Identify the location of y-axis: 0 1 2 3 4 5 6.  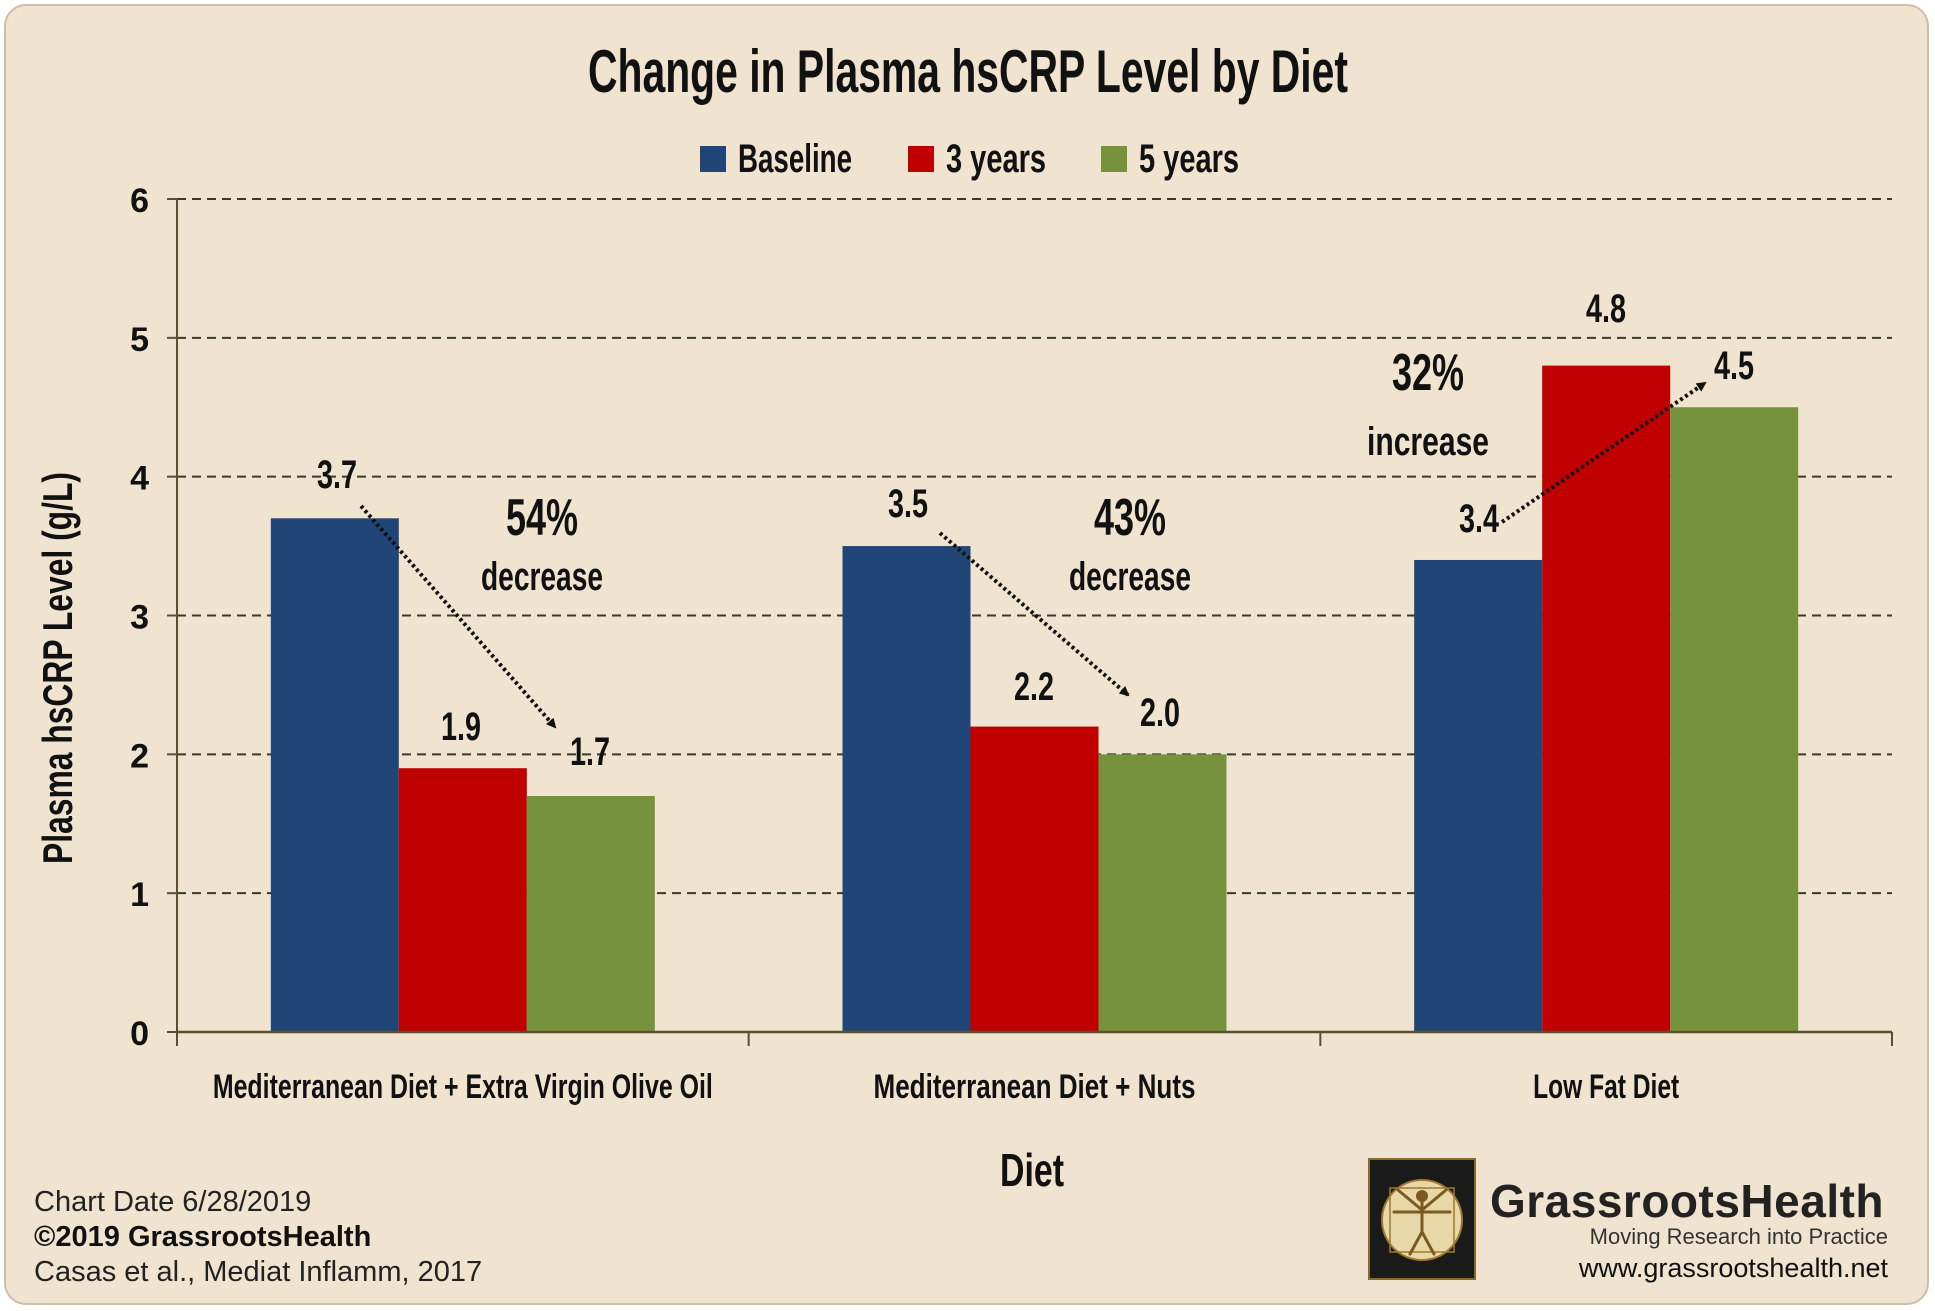
(154, 617).